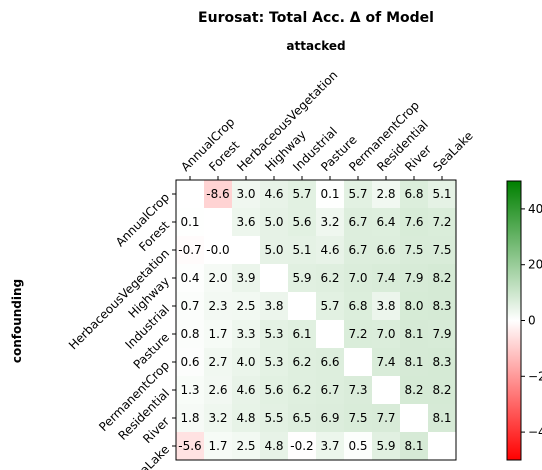 This screenshot has height=470, width=542. I want to click on cell-value-label: 5.5, so click(273, 418).